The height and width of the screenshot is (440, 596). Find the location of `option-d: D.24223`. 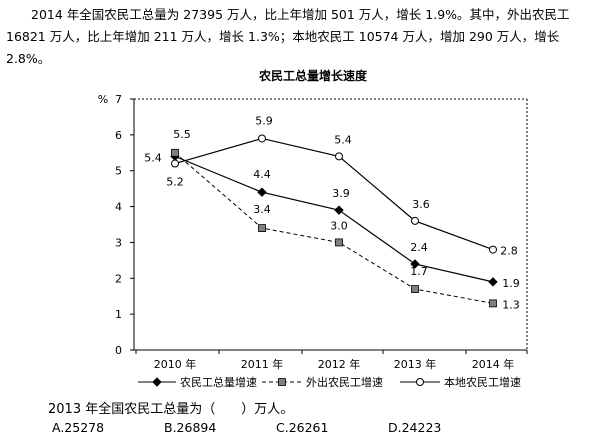

option-d: D.24223 is located at coordinates (415, 427).